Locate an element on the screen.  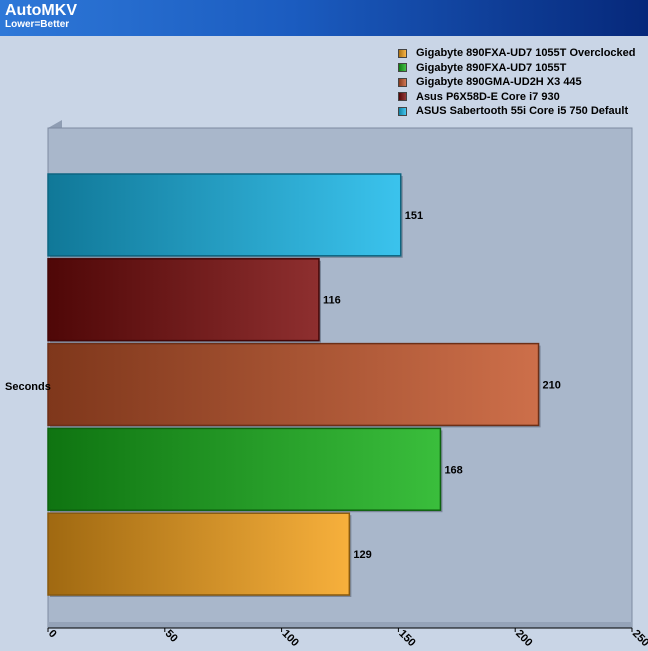
legend-label: Asus P6X58D-E Core i7 930 is located at coordinates (488, 96).